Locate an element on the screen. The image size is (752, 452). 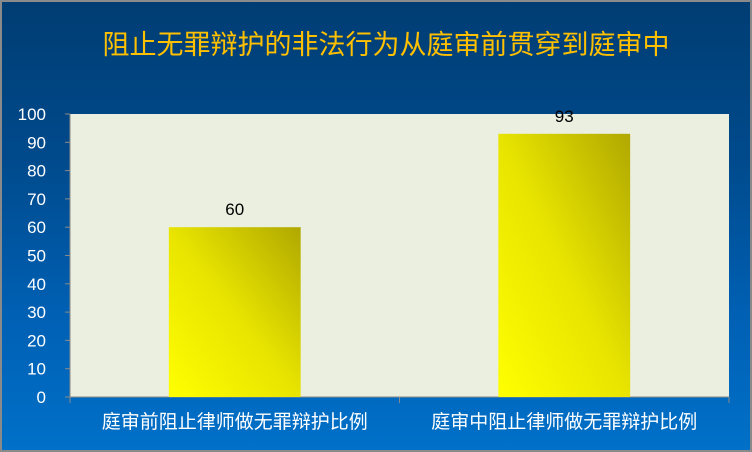
y-tick-label: 40 is located at coordinates (36, 284).